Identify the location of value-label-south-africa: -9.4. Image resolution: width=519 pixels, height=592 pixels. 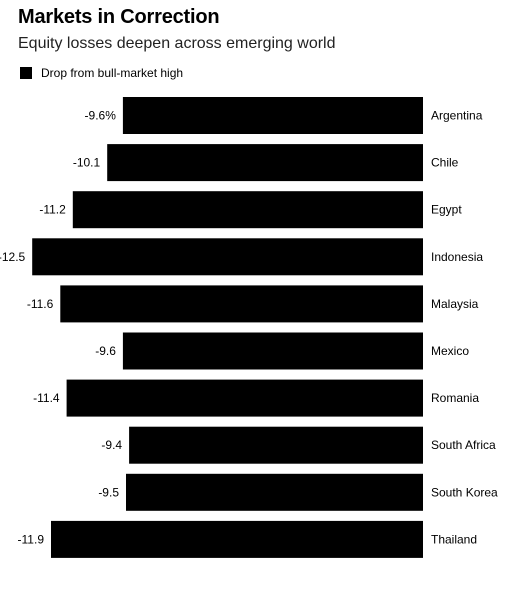
(111, 445).